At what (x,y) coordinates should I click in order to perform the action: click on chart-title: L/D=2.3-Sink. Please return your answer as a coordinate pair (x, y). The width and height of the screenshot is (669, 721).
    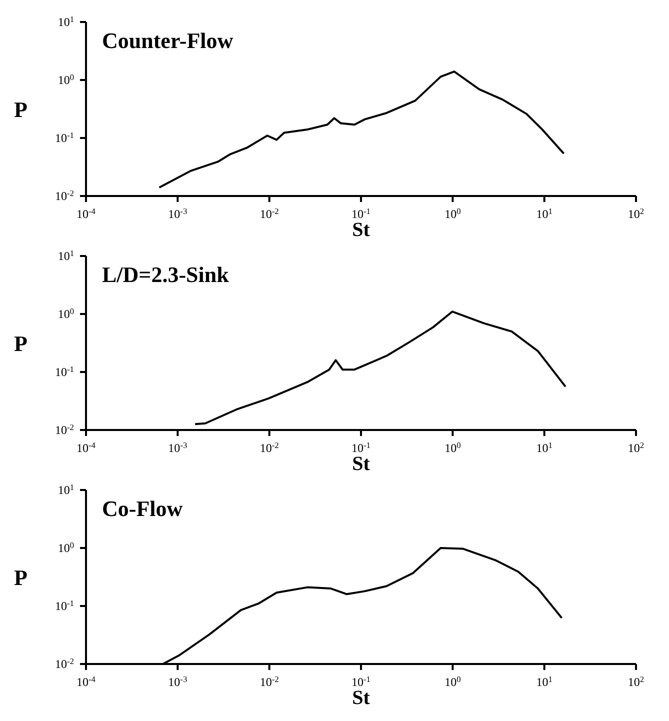
    Looking at the image, I should click on (165, 275).